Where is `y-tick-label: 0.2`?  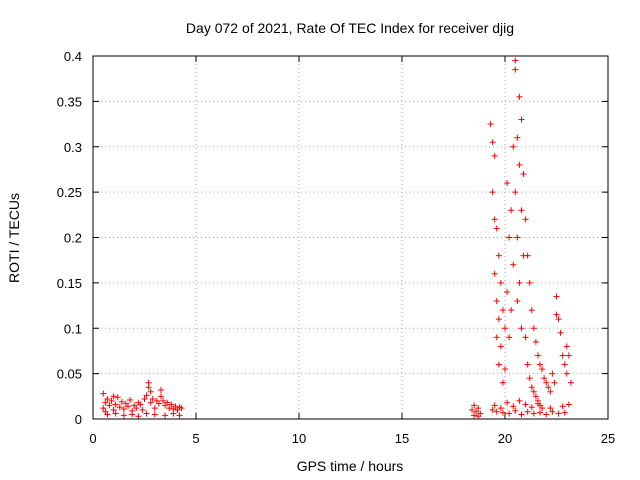 y-tick-label: 0.2 is located at coordinates (73, 238).